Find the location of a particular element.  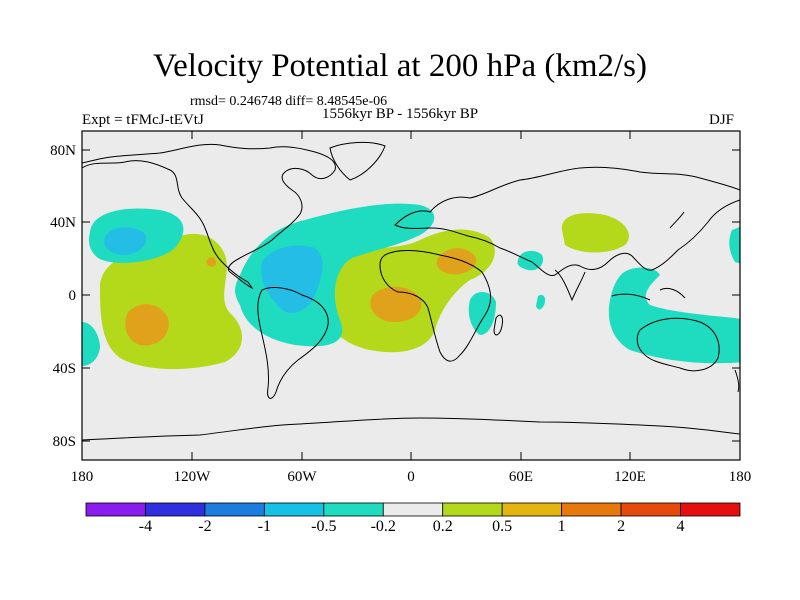

coast-eurasia is located at coordinates (567, 221).